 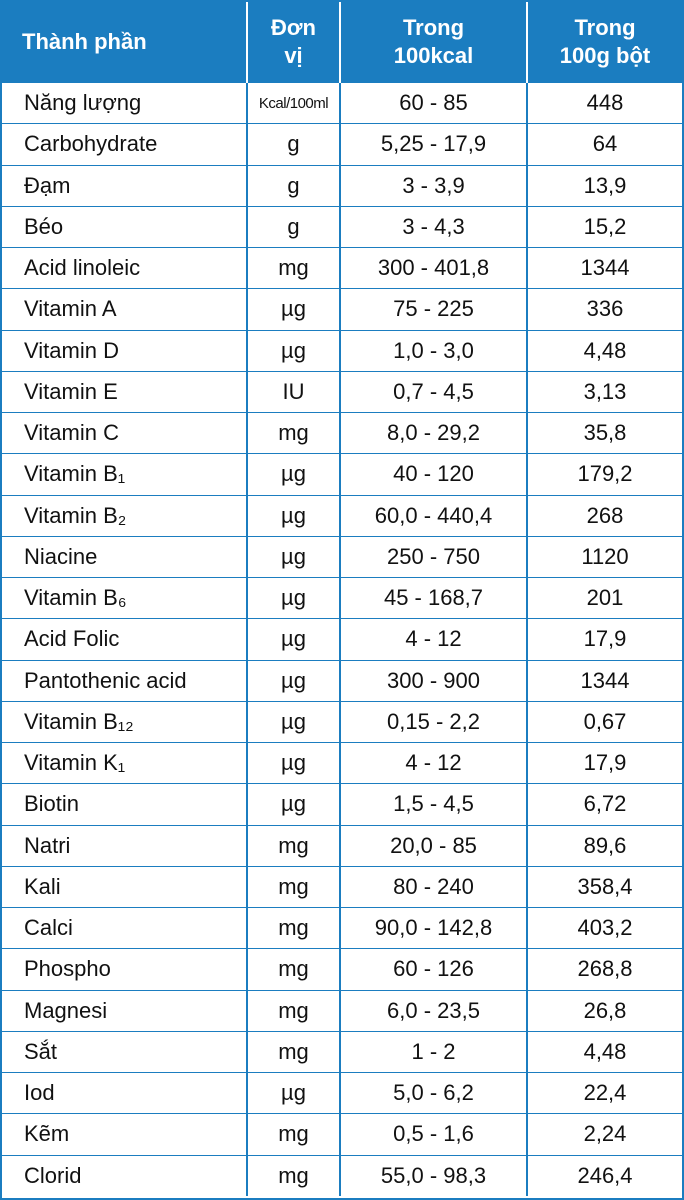 What do you see at coordinates (604, 1134) in the screenshot?
I see `table-cell: 2,24` at bounding box center [604, 1134].